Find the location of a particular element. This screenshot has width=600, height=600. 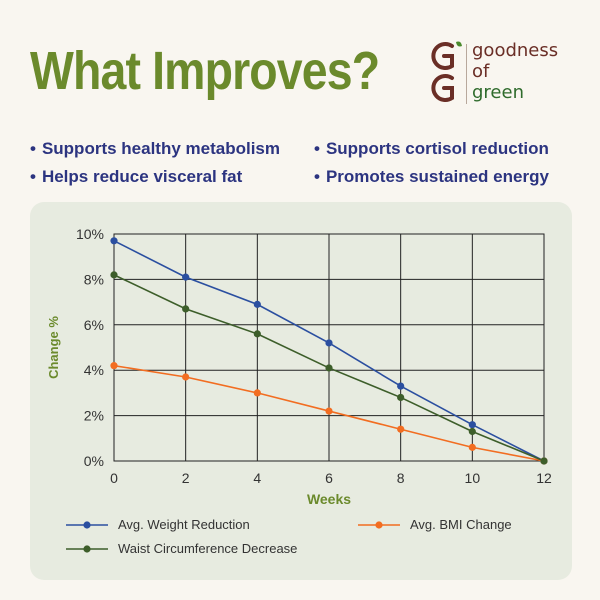

brand-line-2: of is located at coordinates (481, 71).